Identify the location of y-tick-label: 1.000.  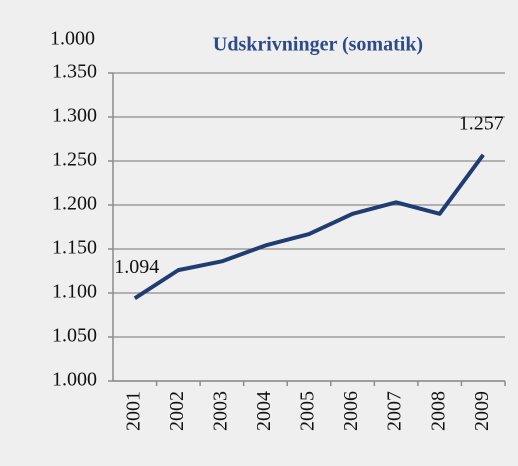
(74, 380).